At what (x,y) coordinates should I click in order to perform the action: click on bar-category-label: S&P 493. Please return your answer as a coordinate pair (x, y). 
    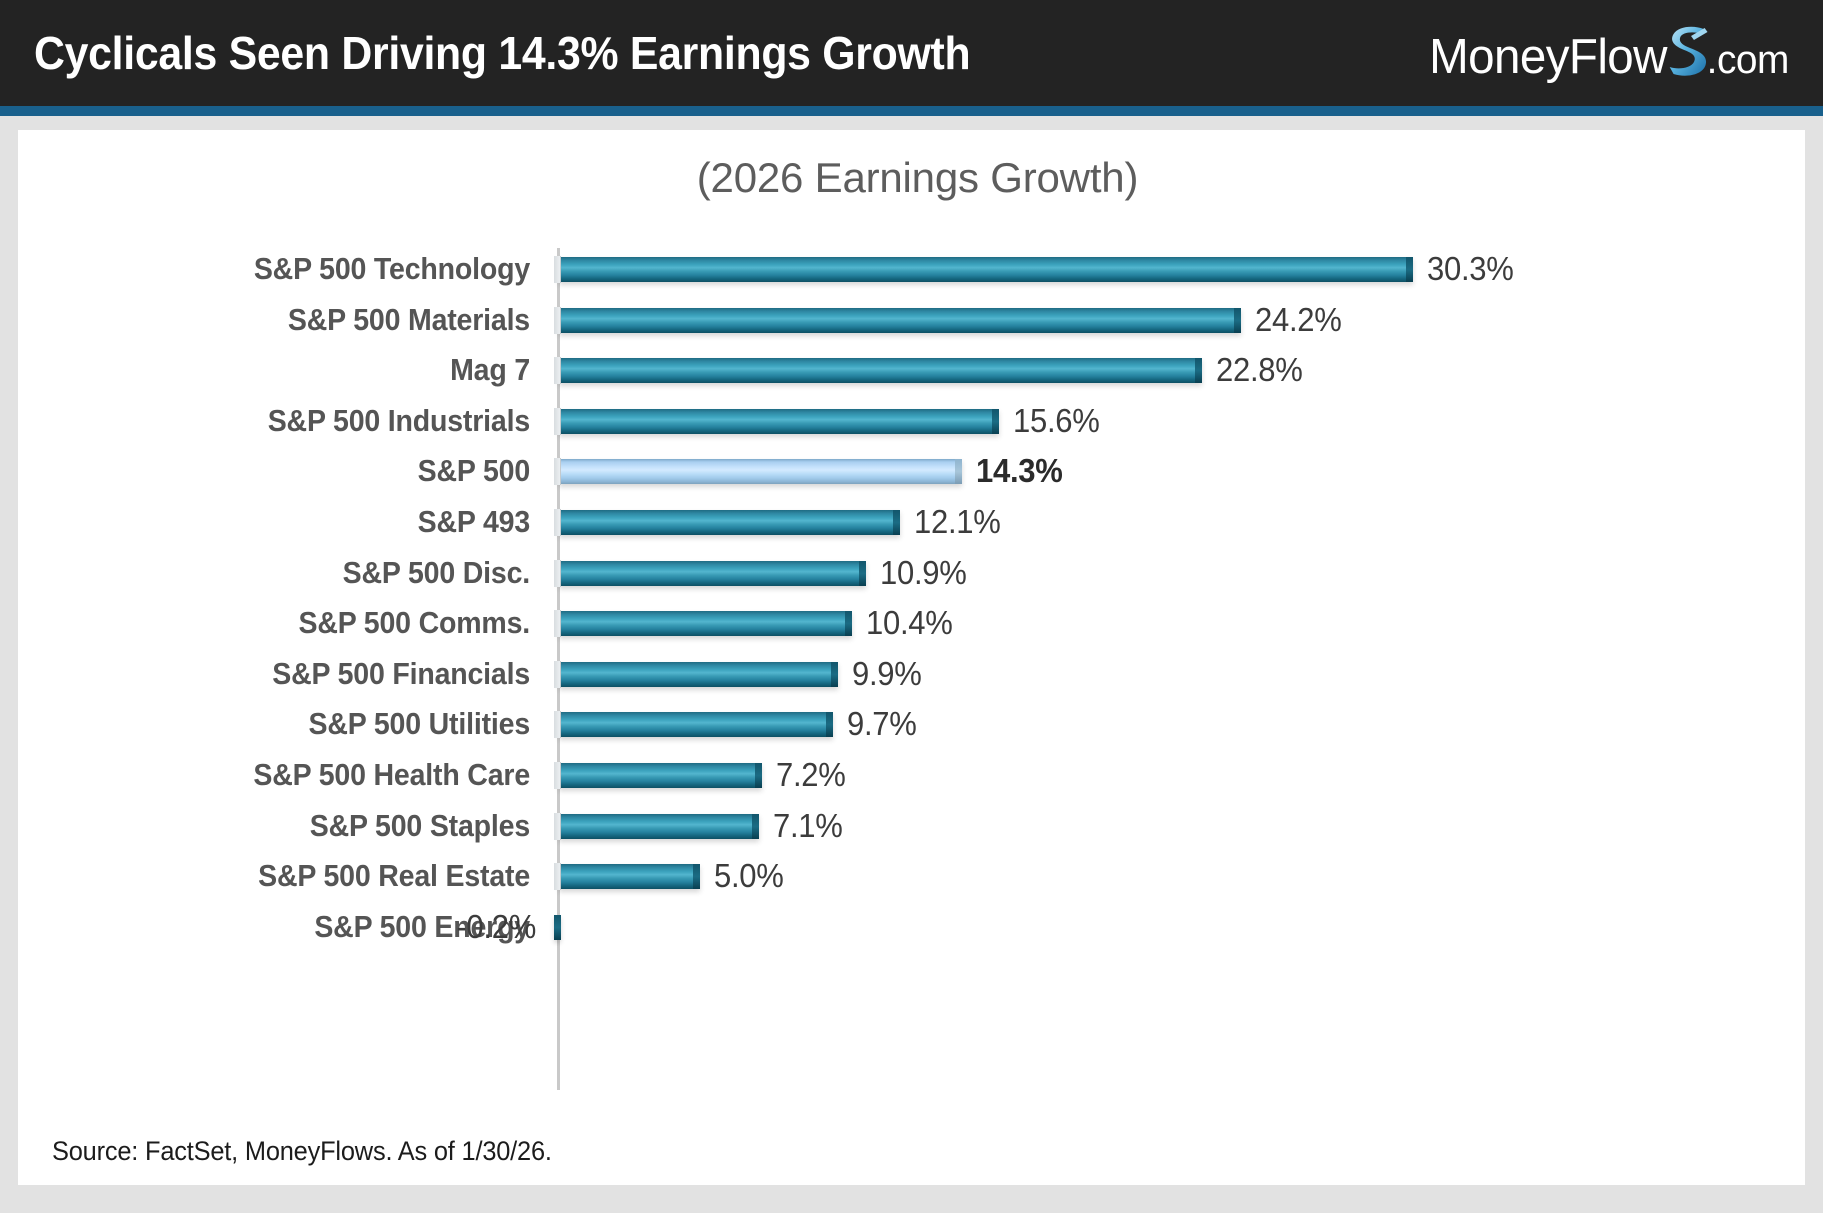
    Looking at the image, I should click on (474, 521).